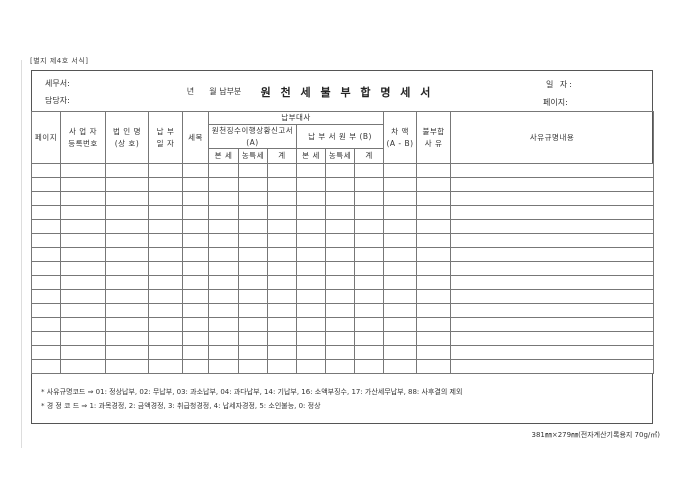  What do you see at coordinates (127, 137) in the screenshot?
I see `col-header-corp-name: 법 인 명 (상 호)` at bounding box center [127, 137].